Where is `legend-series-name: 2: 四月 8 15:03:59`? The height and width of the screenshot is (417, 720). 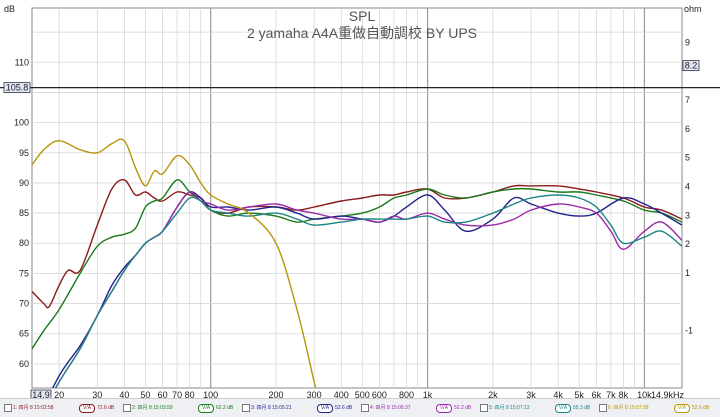 legend-series-name: 2: 四月 8 15:03:59 is located at coordinates (152, 408).